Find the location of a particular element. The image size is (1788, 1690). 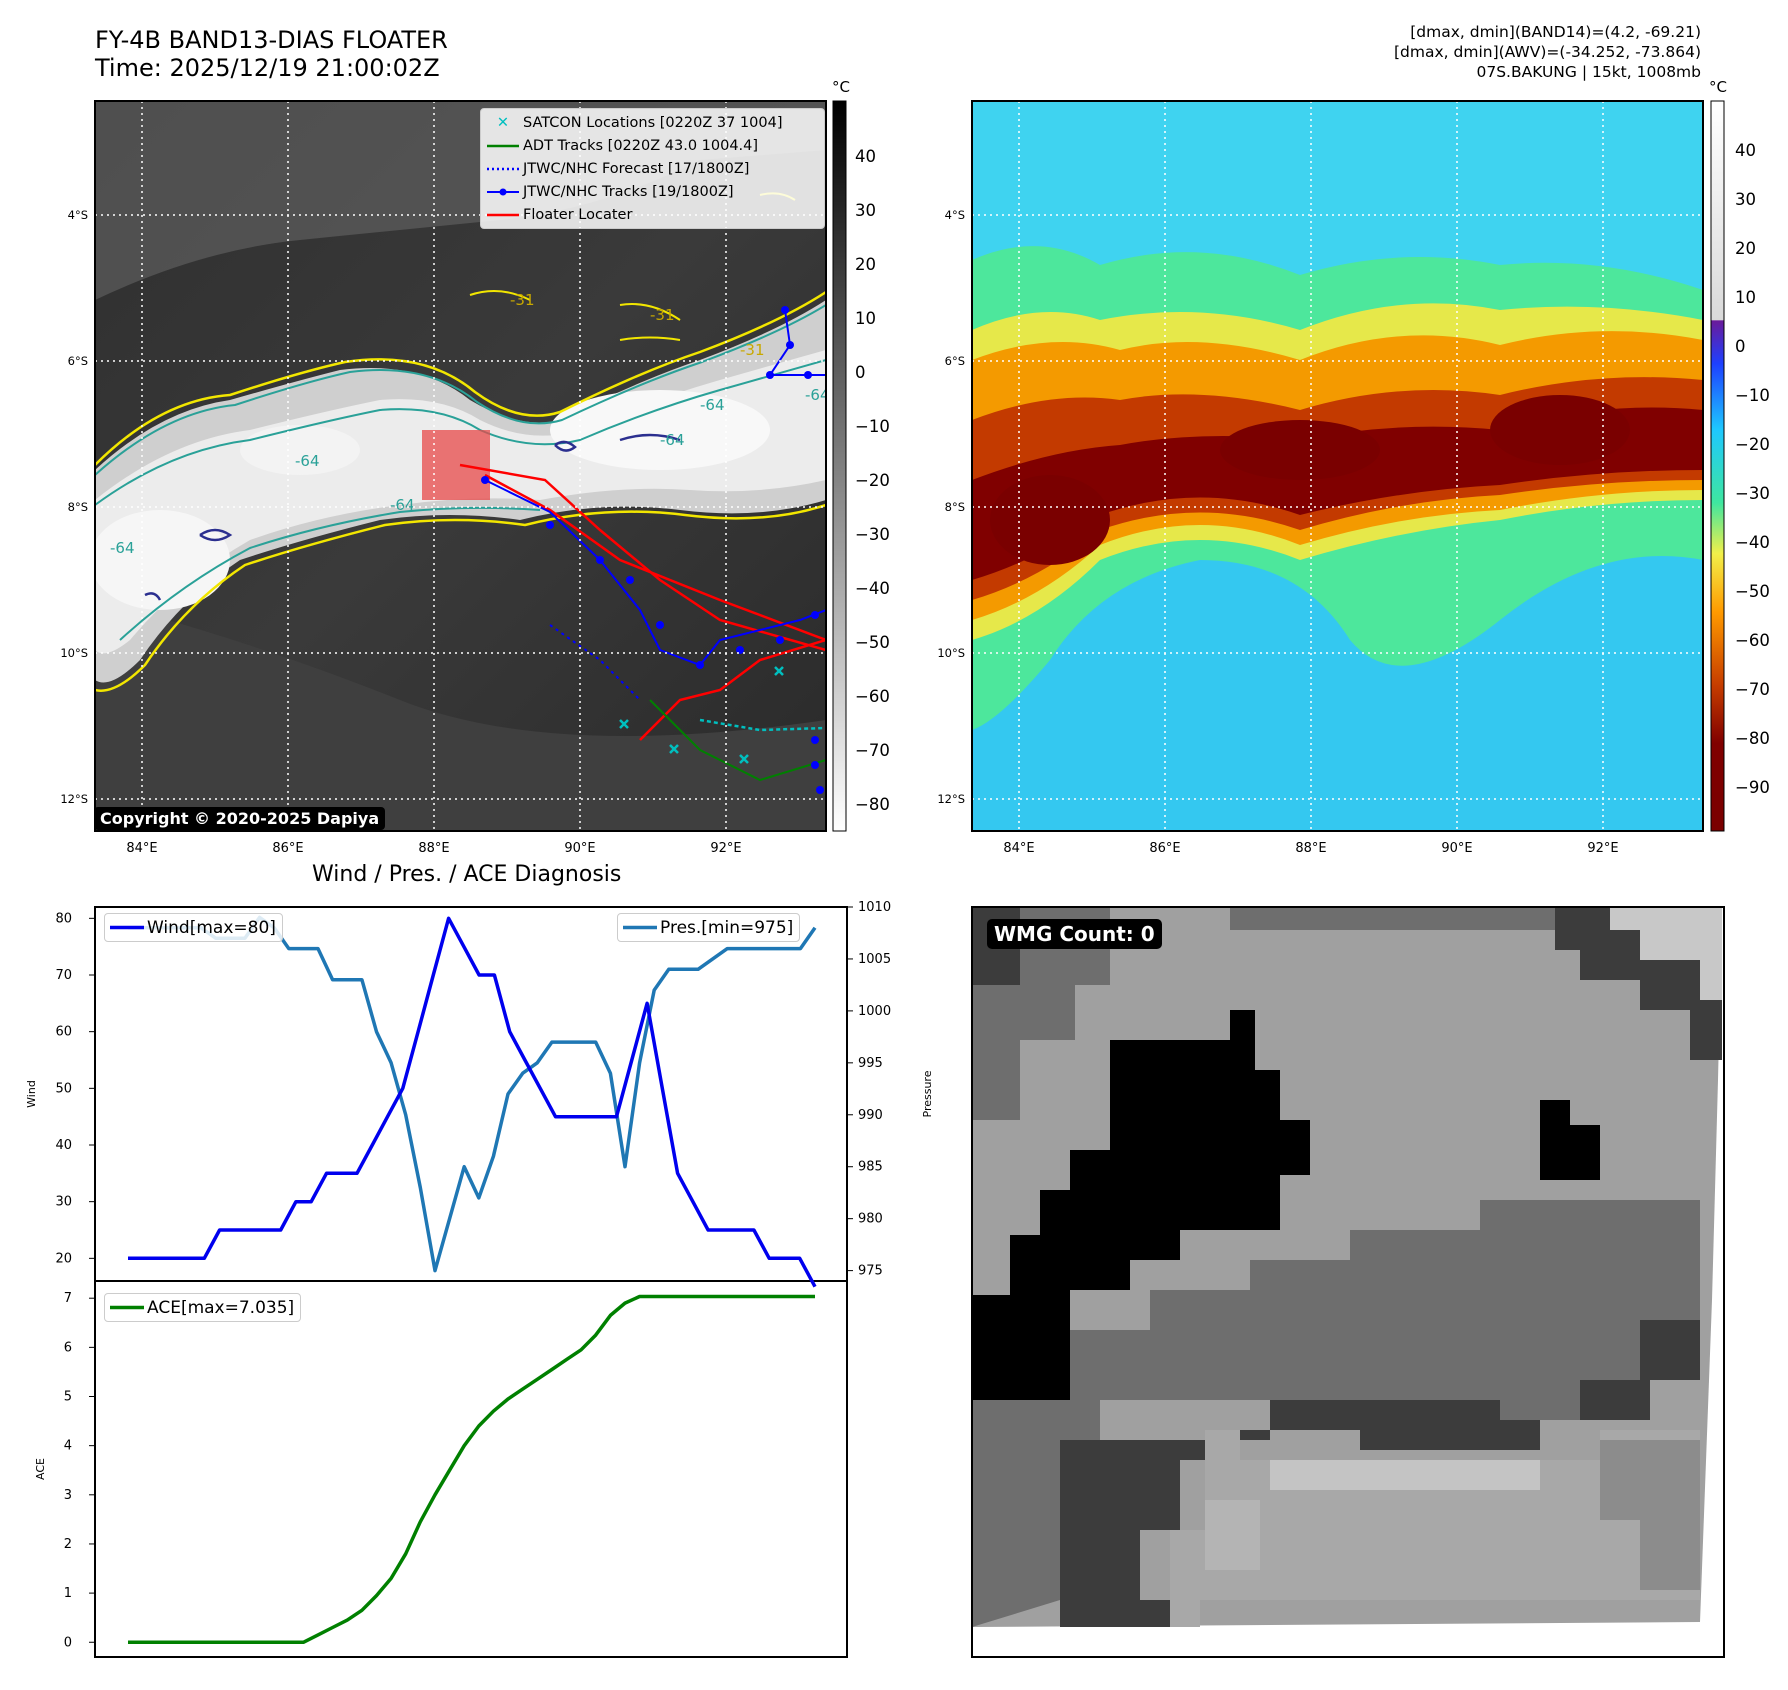

svg-text: −40 is located at coordinates (1752, 542).